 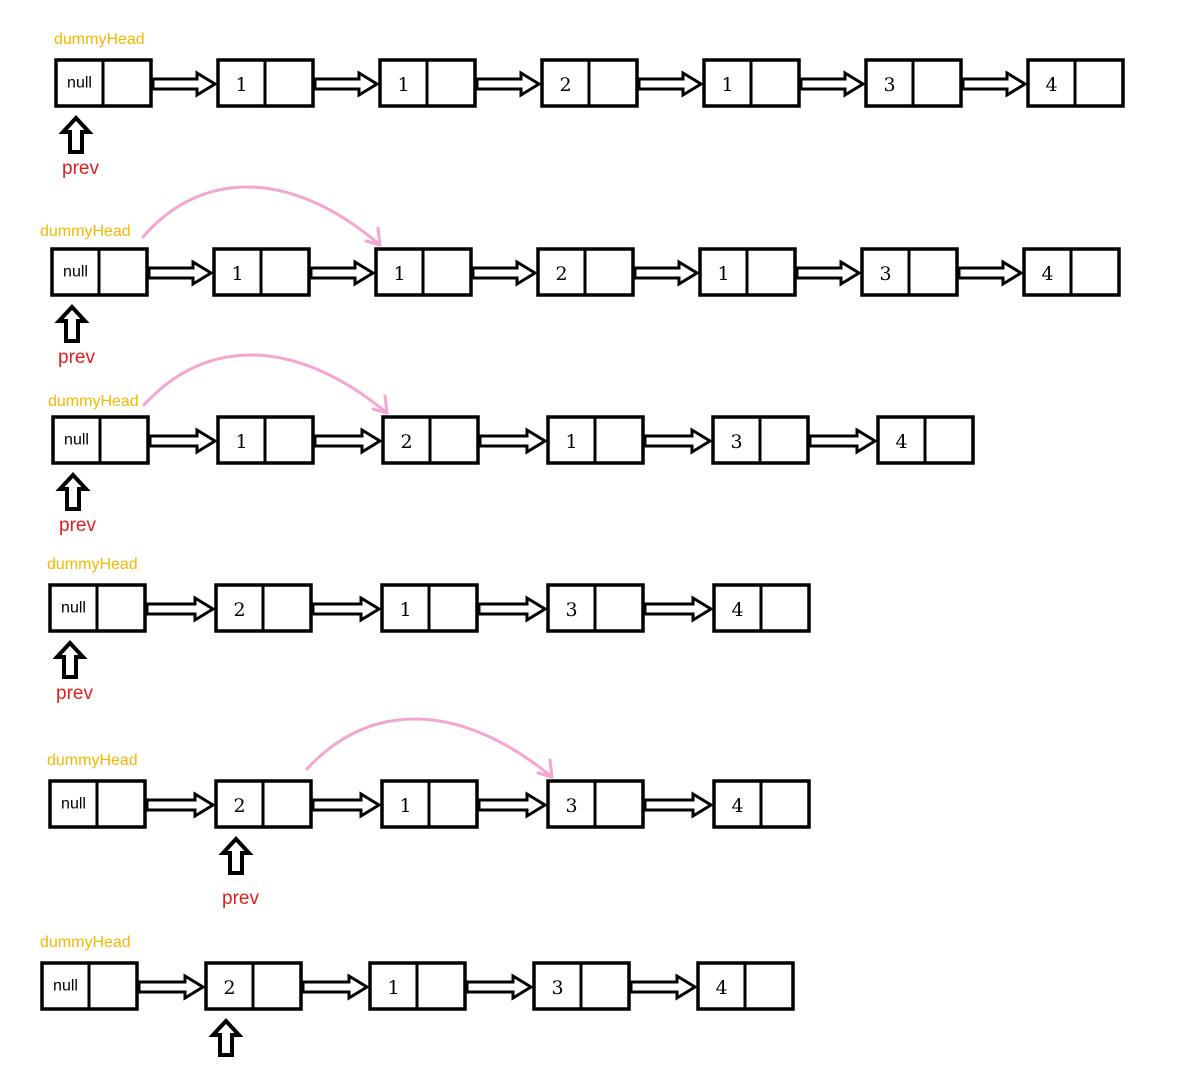 I want to click on list-row-step-5: dummyHead null 2 1 3 4 prev, so click(x=429, y=813).